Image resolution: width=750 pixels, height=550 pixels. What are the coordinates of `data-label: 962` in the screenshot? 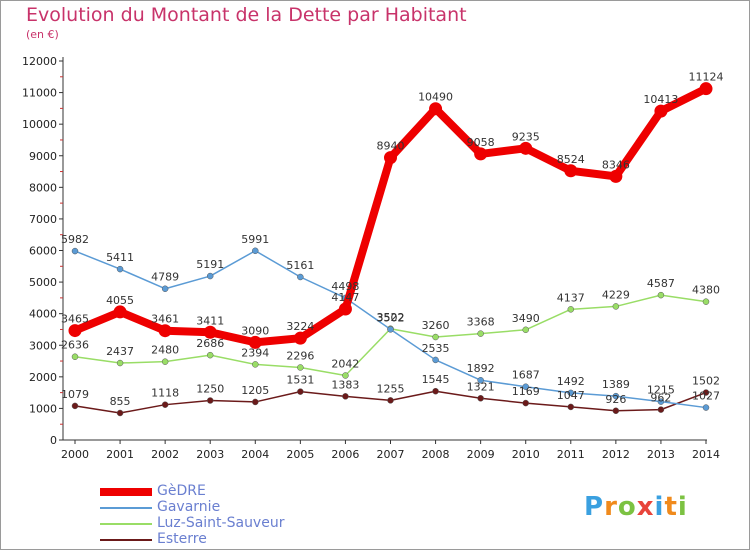 It's located at (660, 398).